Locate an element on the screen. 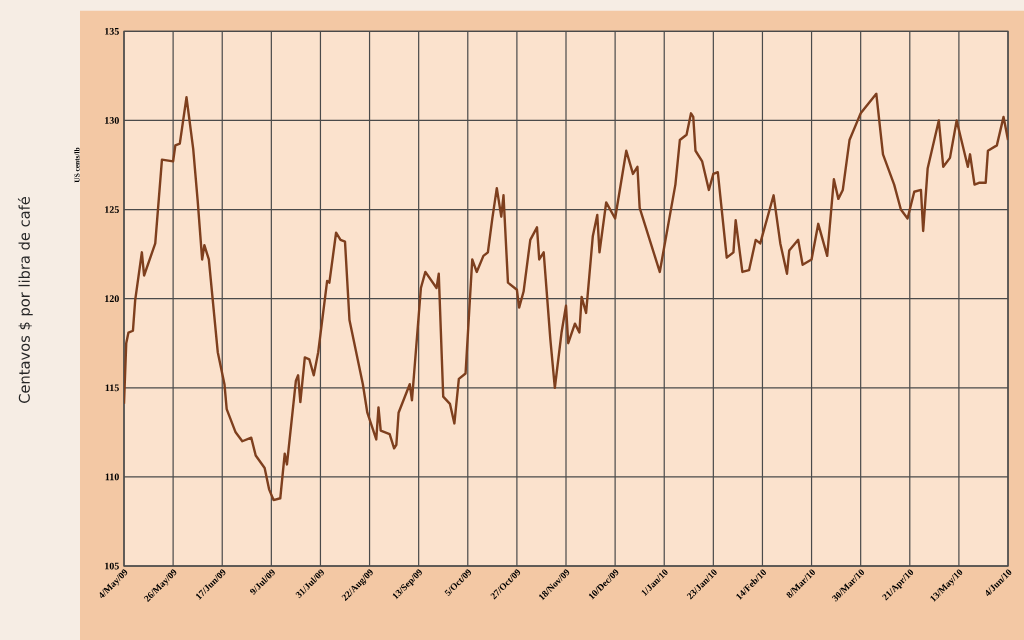  y-tick-label: 110 is located at coordinates (112, 477).